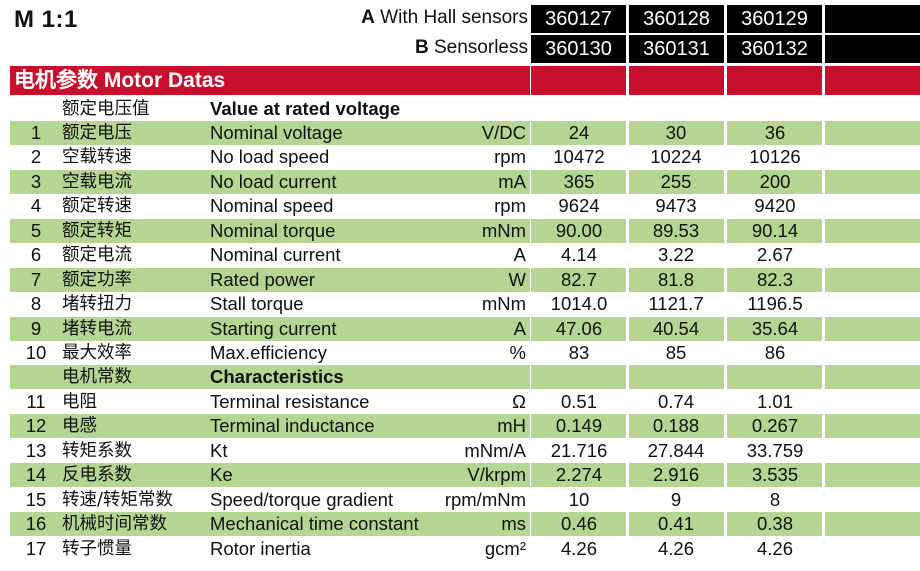  I want to click on chinese-label: 电感, so click(79, 426).